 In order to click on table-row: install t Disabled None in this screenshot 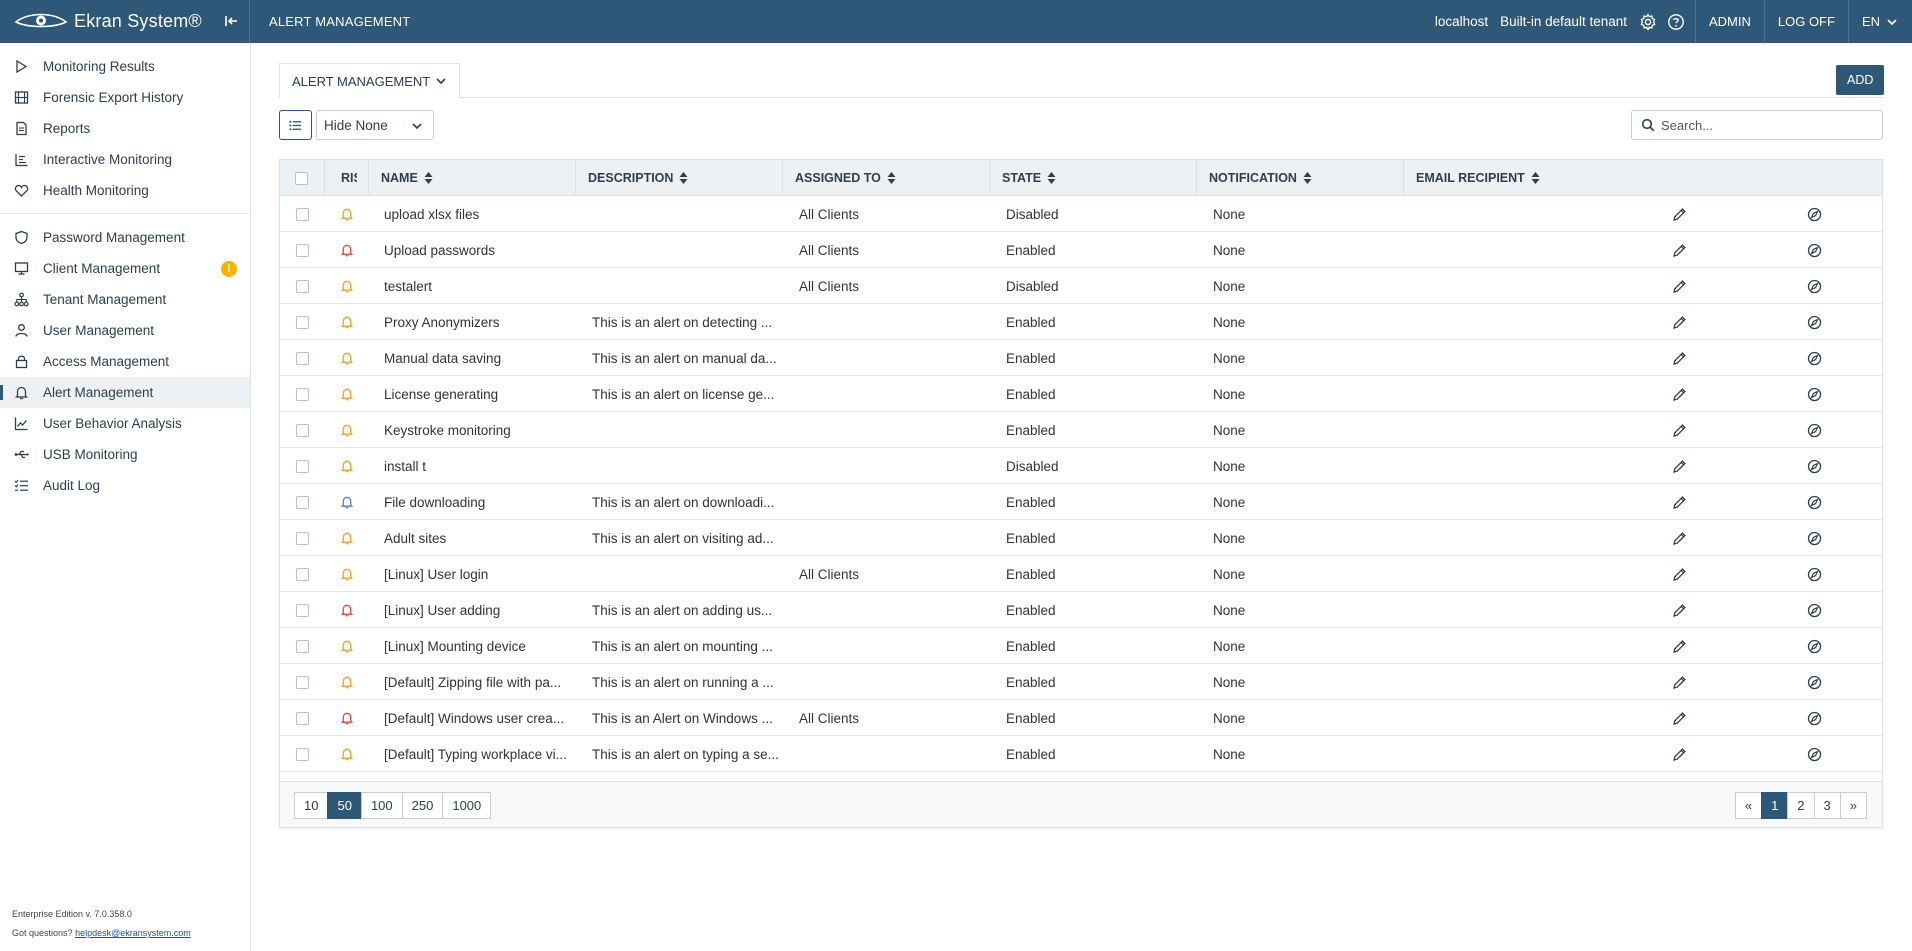, I will do `click(1081, 466)`.